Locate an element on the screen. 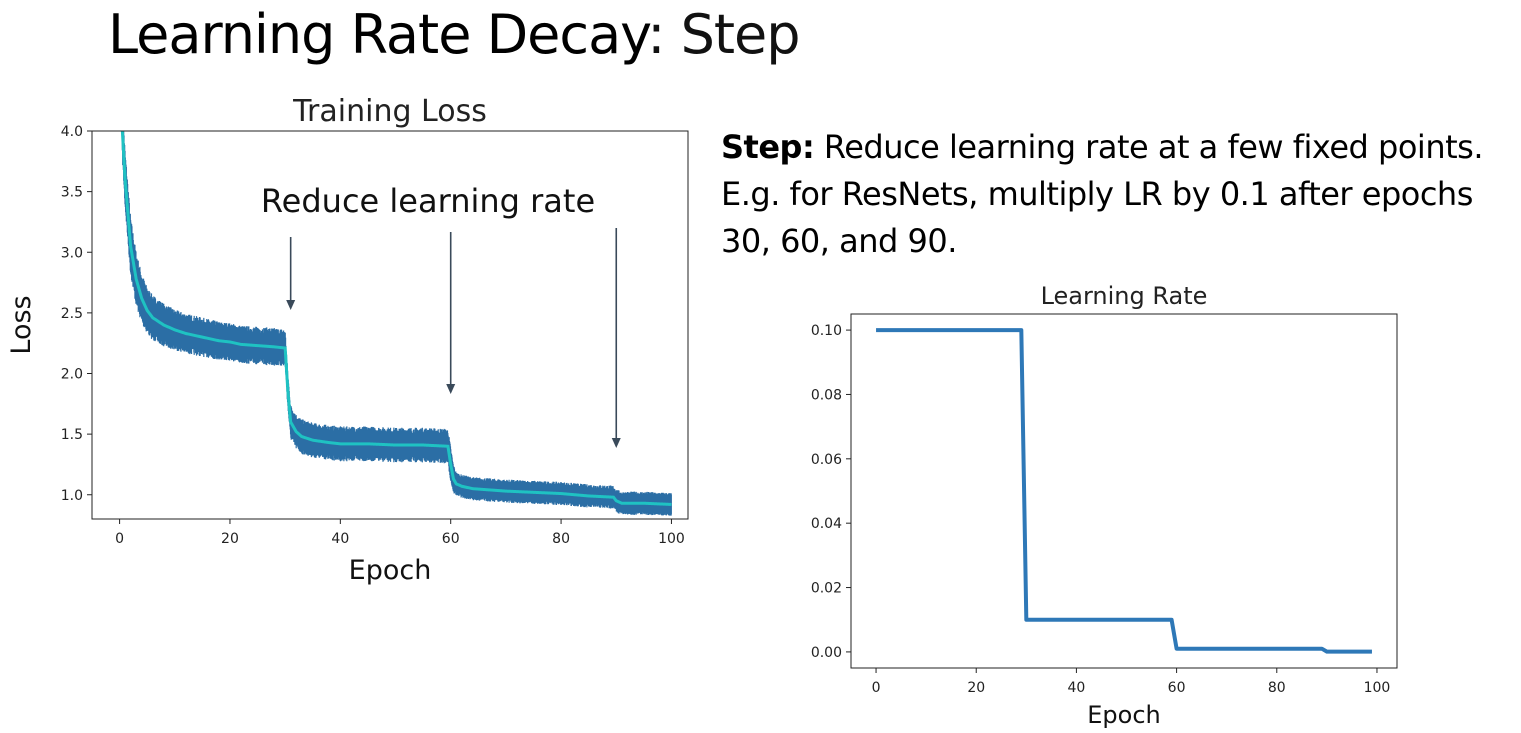 The height and width of the screenshot is (733, 1521). y-axis-label: Loss is located at coordinates (21, 324).